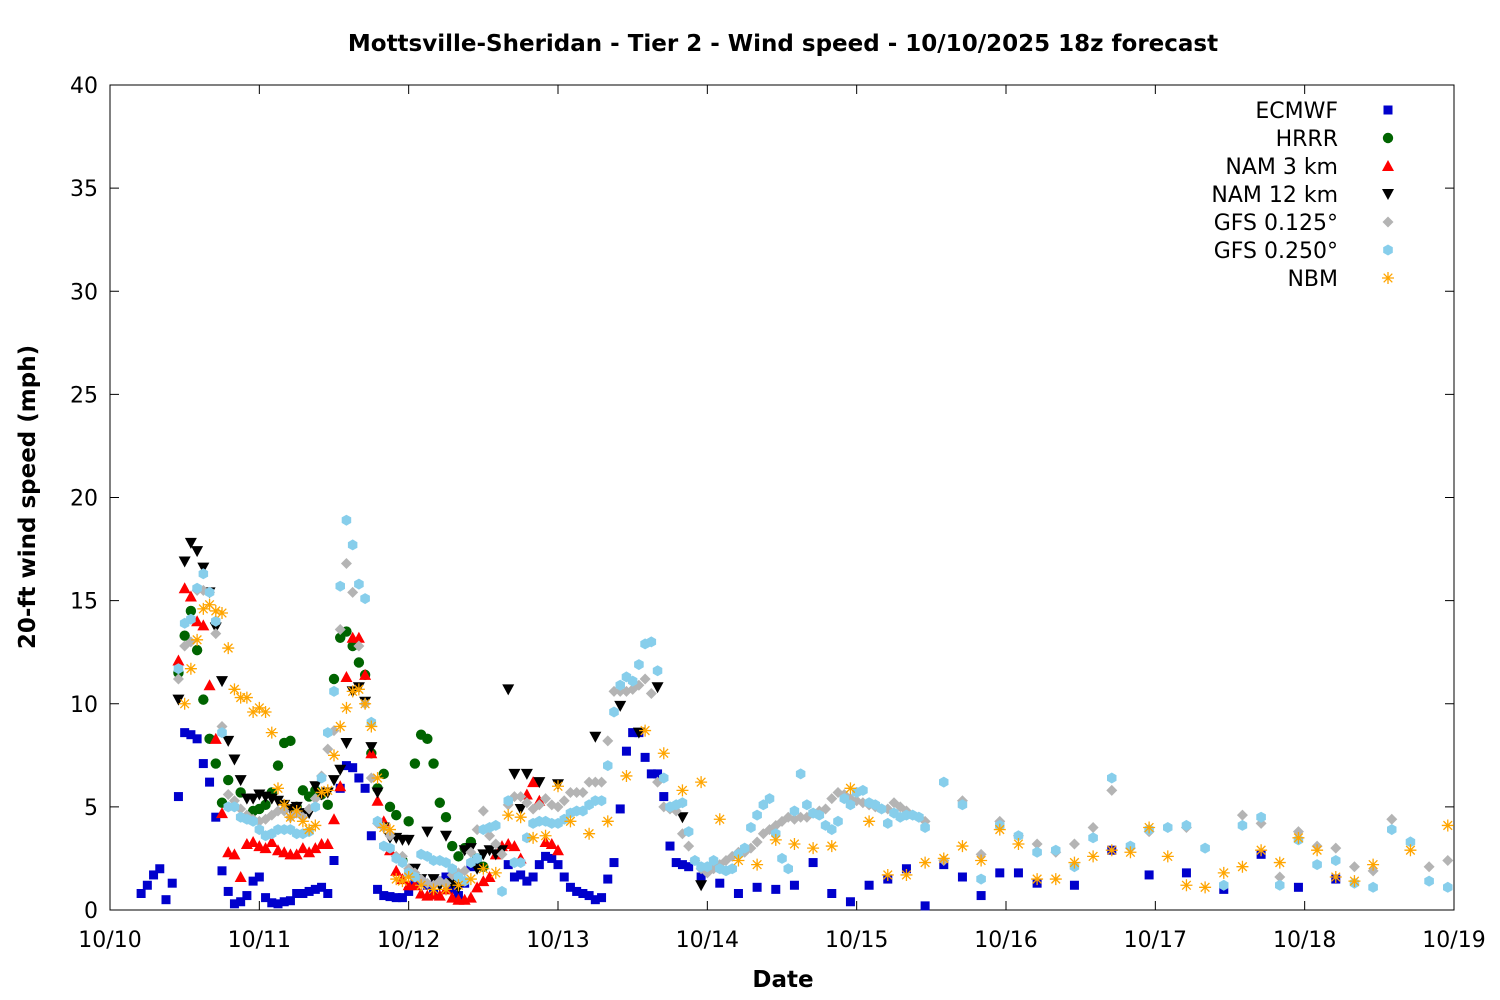  Describe the element at coordinates (1304, 940) in the screenshot. I see `x-tick-label: 10/18` at that location.